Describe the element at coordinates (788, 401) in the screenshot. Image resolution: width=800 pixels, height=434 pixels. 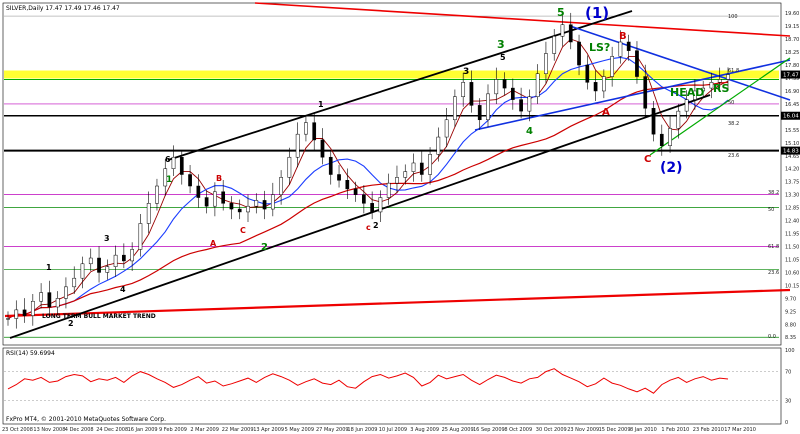
I see `rsi-tick-2: 30` at that location.